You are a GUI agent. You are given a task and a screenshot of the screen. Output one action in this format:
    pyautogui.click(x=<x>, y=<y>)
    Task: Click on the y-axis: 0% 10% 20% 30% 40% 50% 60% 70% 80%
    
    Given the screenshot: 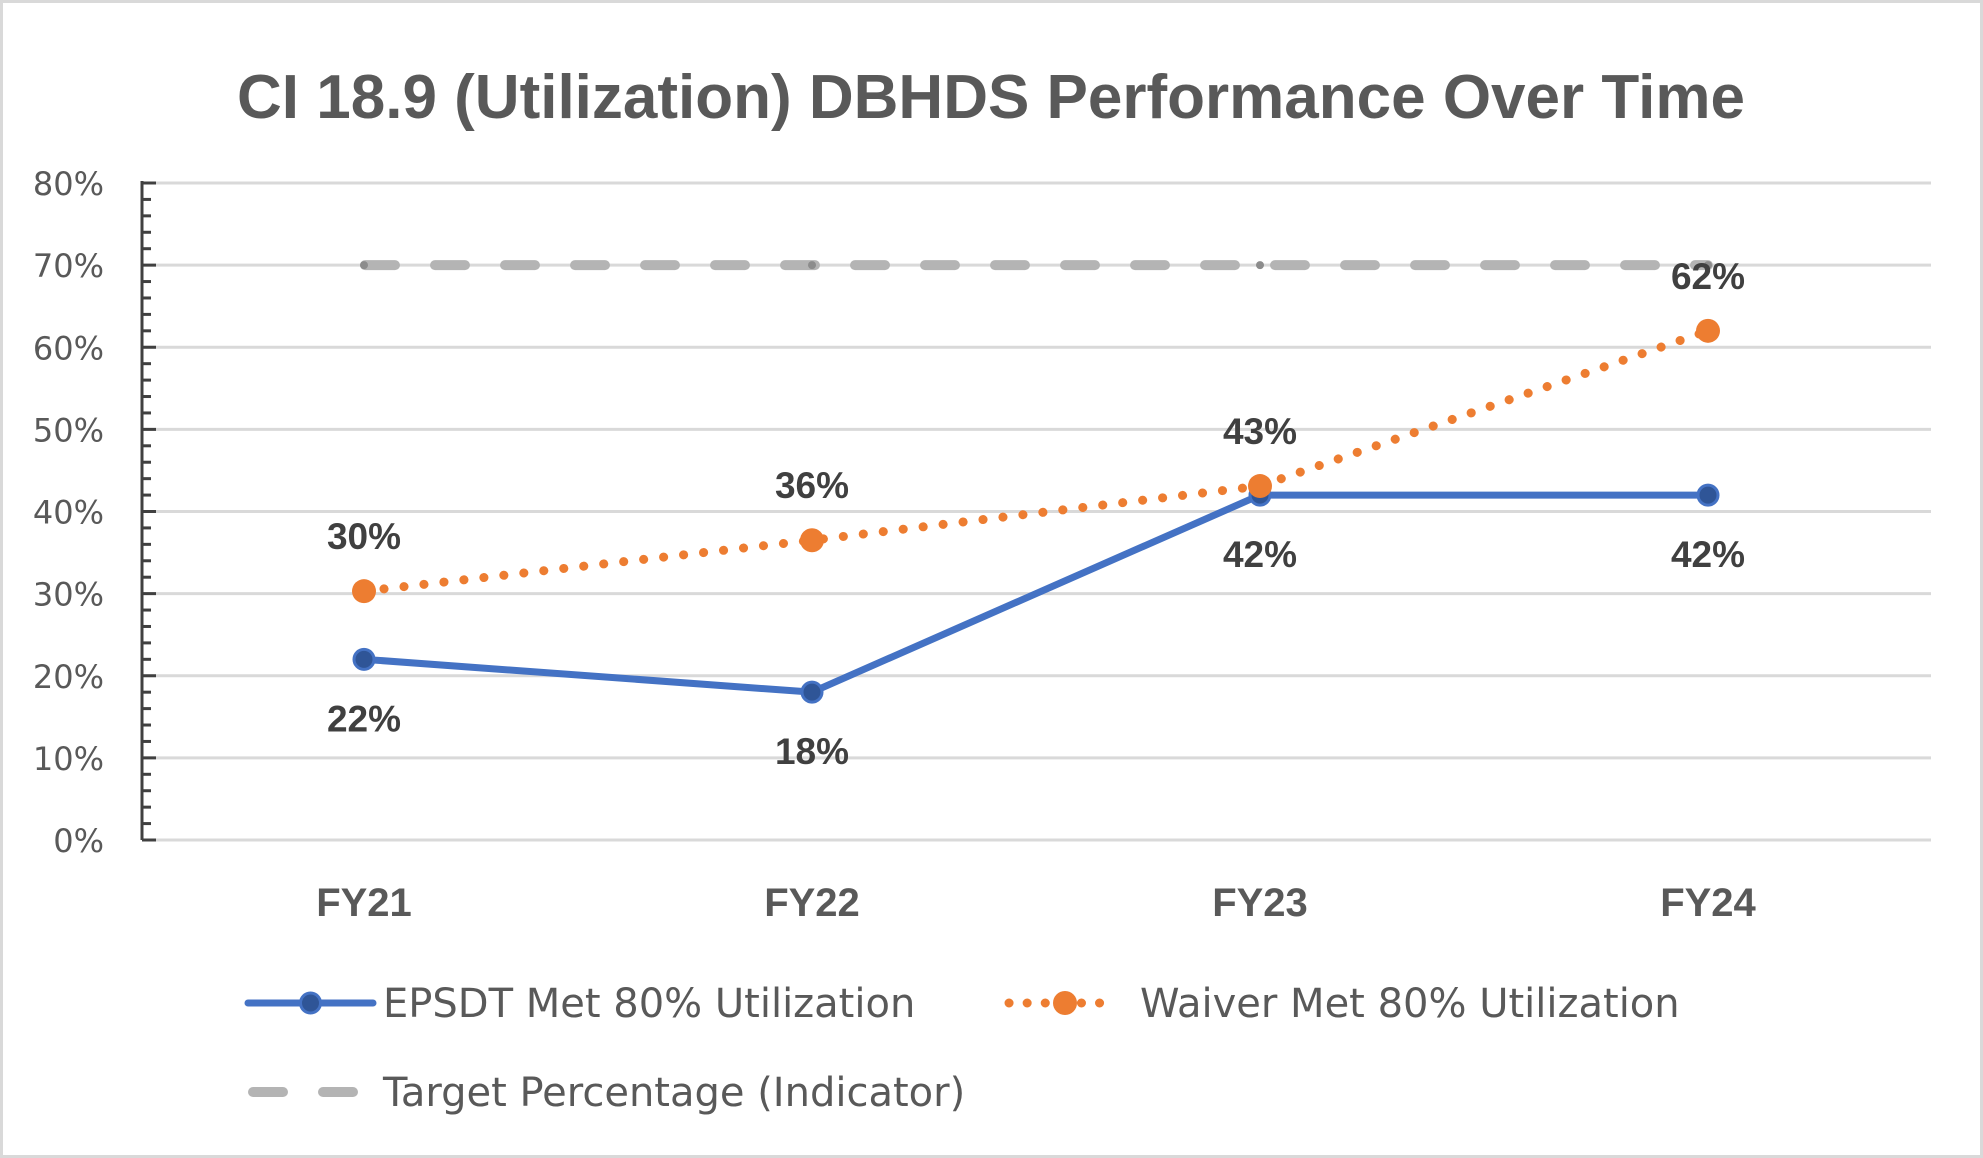 What is the action you would take?
    pyautogui.click(x=94, y=512)
    